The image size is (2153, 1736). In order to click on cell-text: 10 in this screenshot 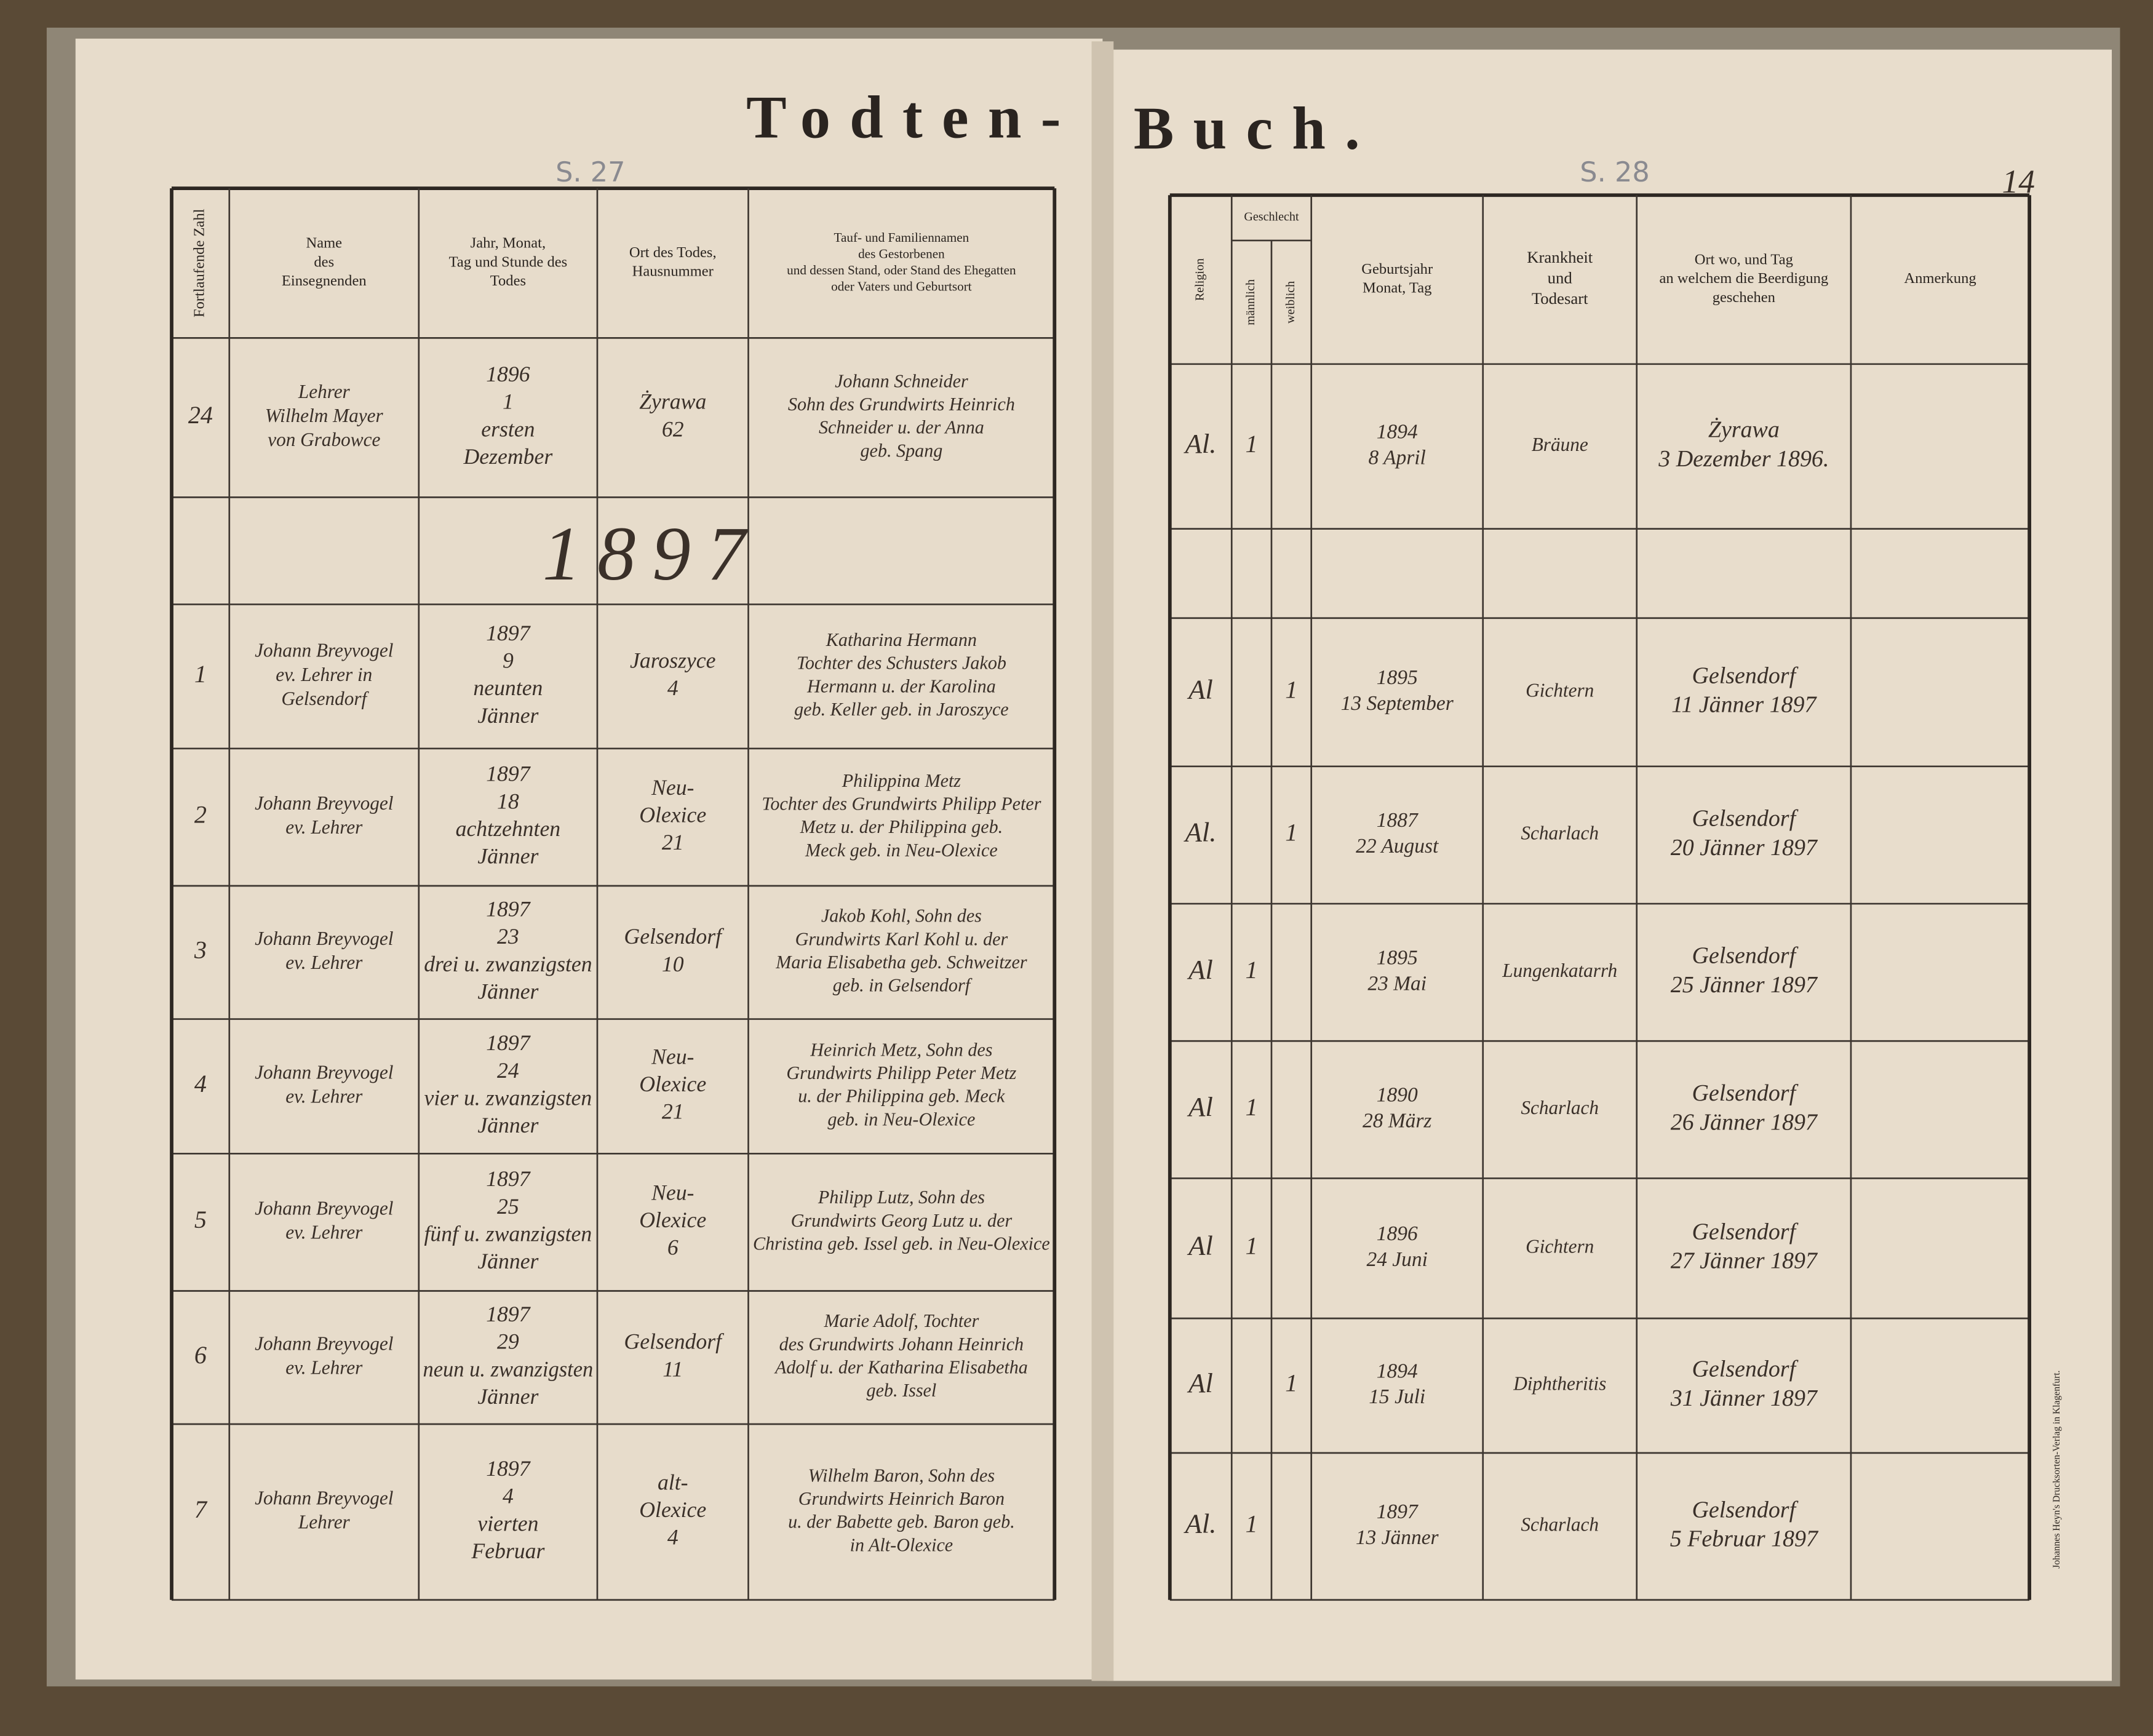, I will do `click(673, 964)`.